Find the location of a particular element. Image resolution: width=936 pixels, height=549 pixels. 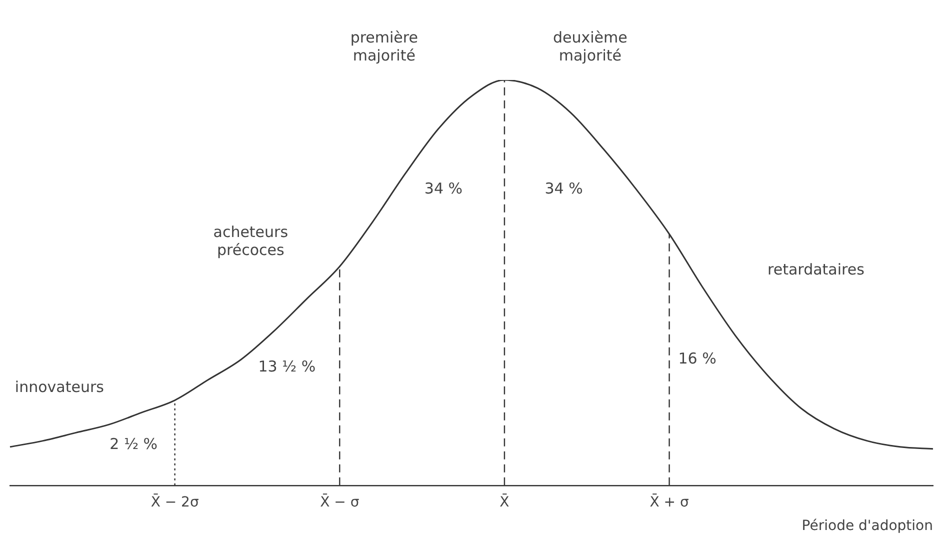

annotation: 13 ½ % is located at coordinates (287, 367).